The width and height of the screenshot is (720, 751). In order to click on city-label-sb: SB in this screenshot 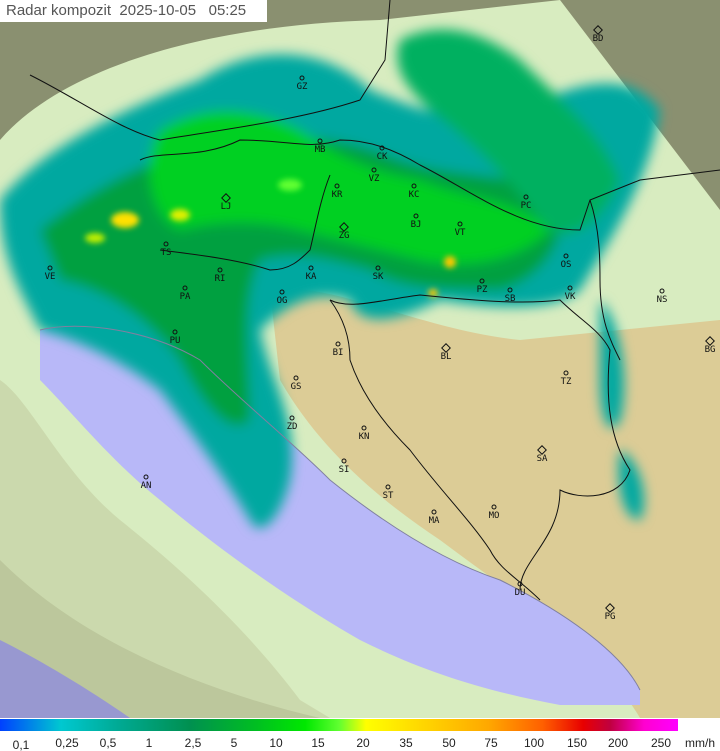, I will do `click(510, 299)`.